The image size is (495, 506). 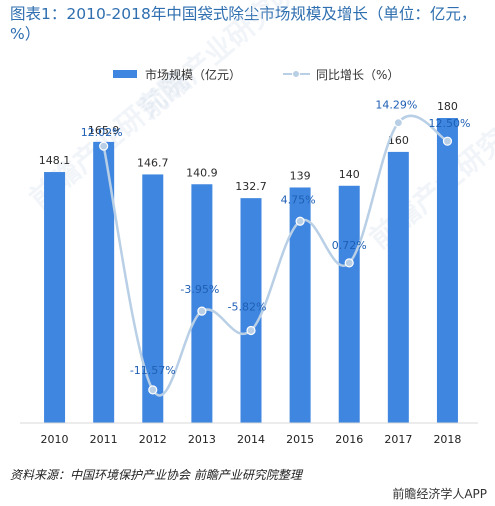 I want to click on bar-value-label: 132.7, so click(x=251, y=186).